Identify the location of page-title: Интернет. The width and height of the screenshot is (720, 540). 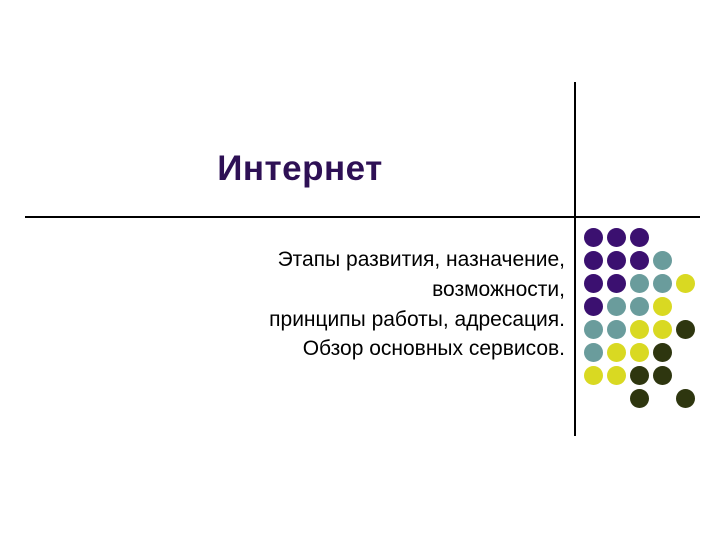
(300, 168).